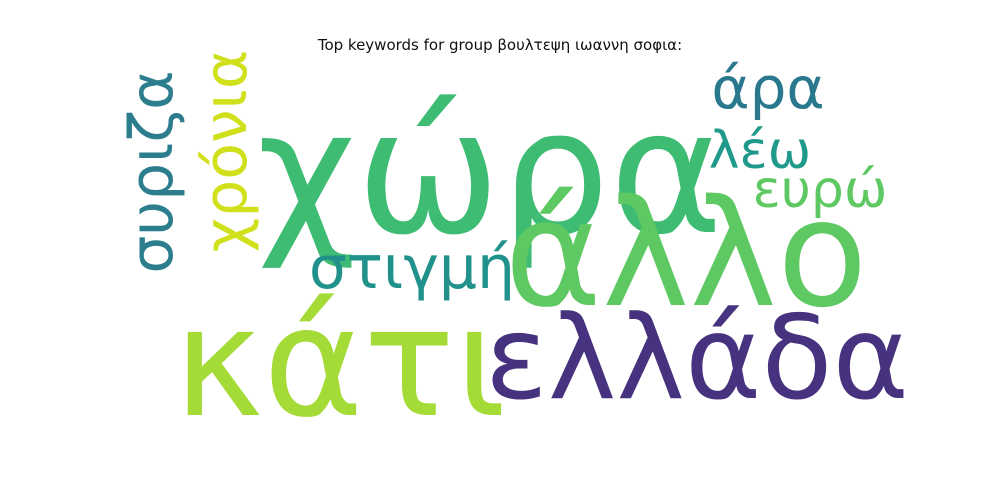  I want to click on word-chronia: χρόνια, so click(226, 151).